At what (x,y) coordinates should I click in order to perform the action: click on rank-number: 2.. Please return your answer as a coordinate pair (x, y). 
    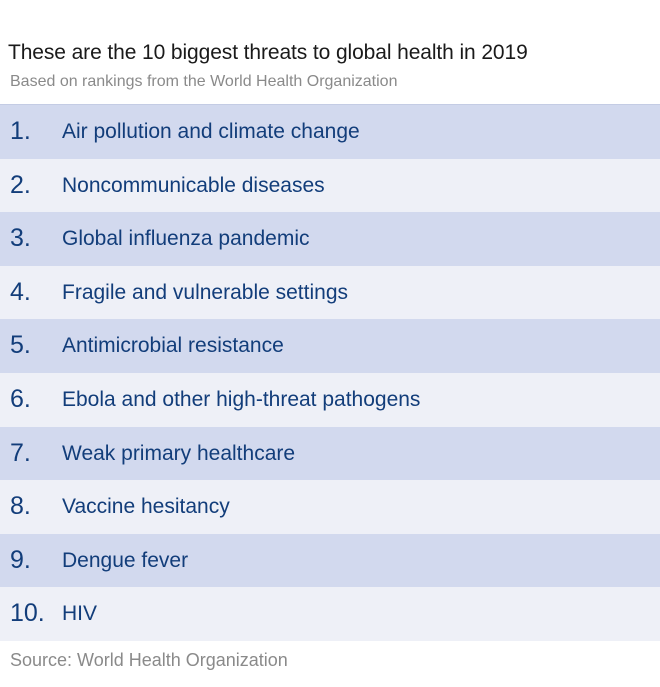
    Looking at the image, I should click on (20, 184).